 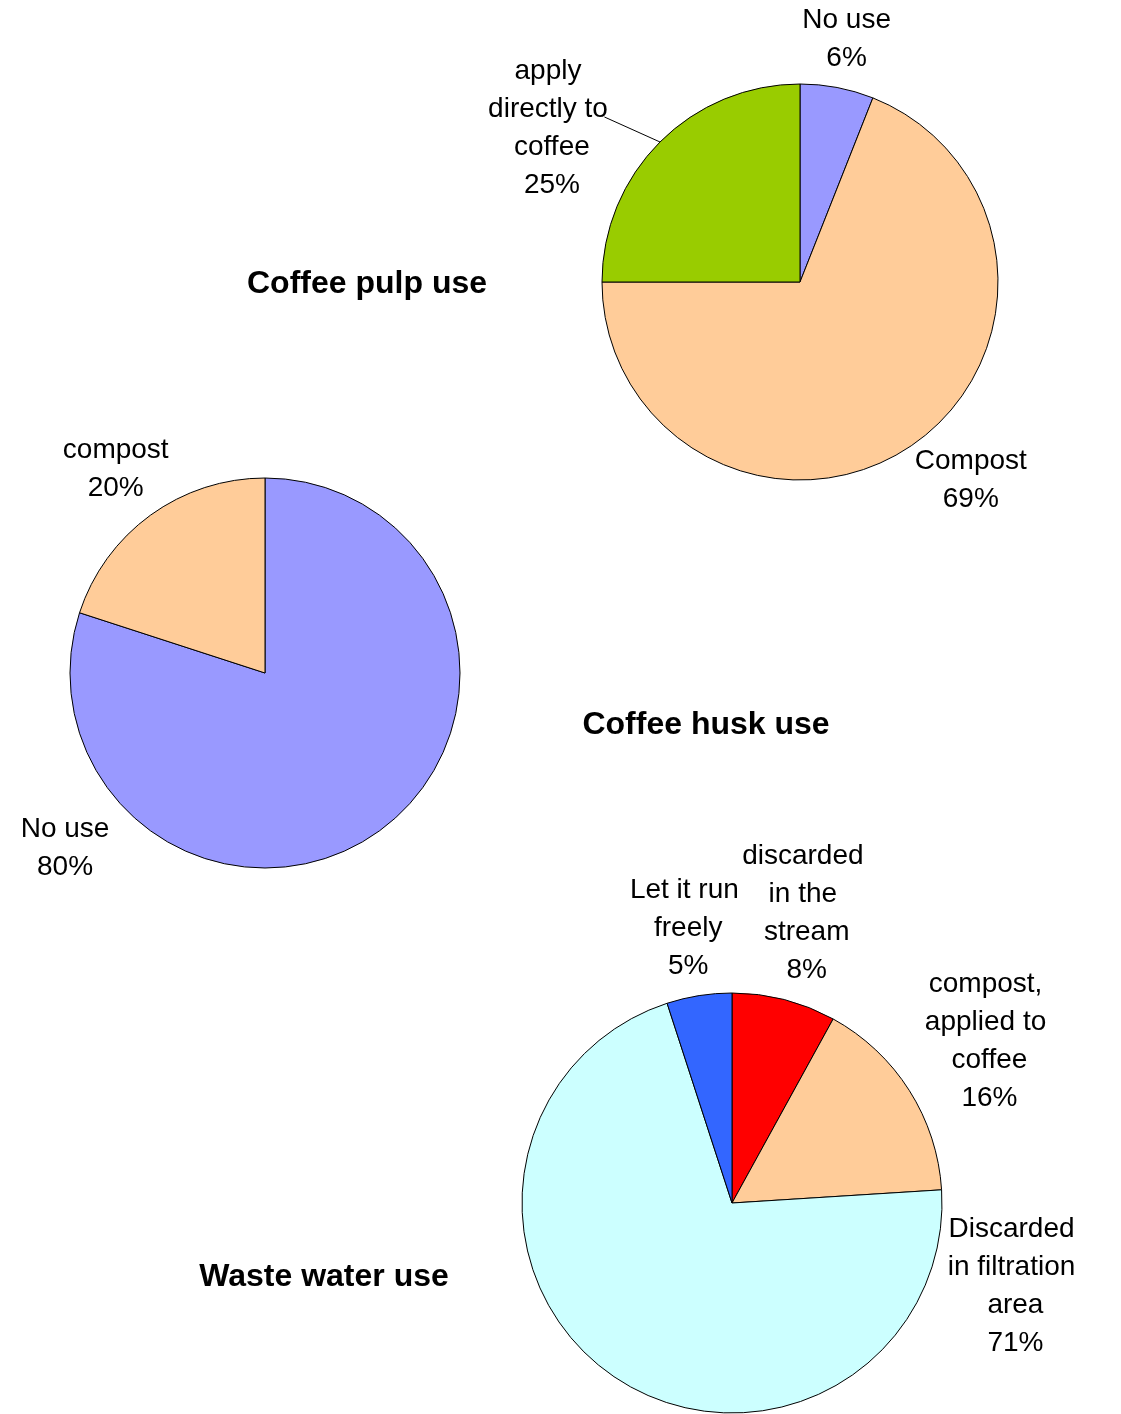 I want to click on slice-label: Compost, so click(x=971, y=459).